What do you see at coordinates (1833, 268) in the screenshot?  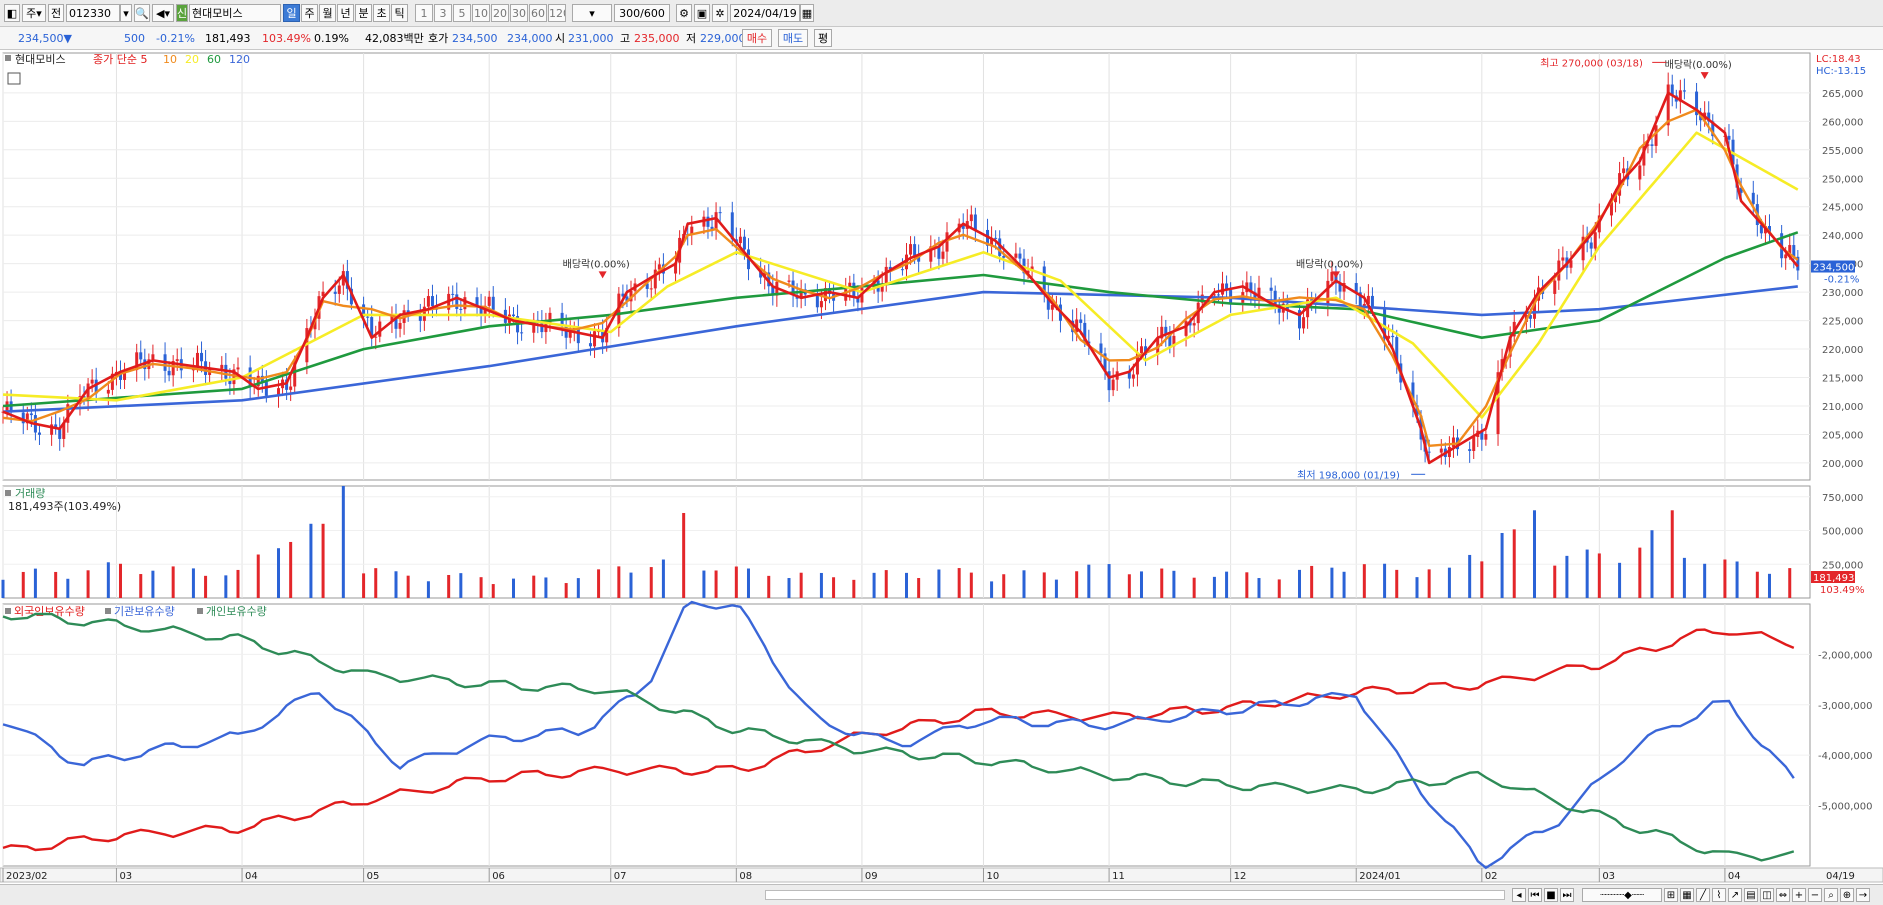 I see `price-tag: 234,500` at bounding box center [1833, 268].